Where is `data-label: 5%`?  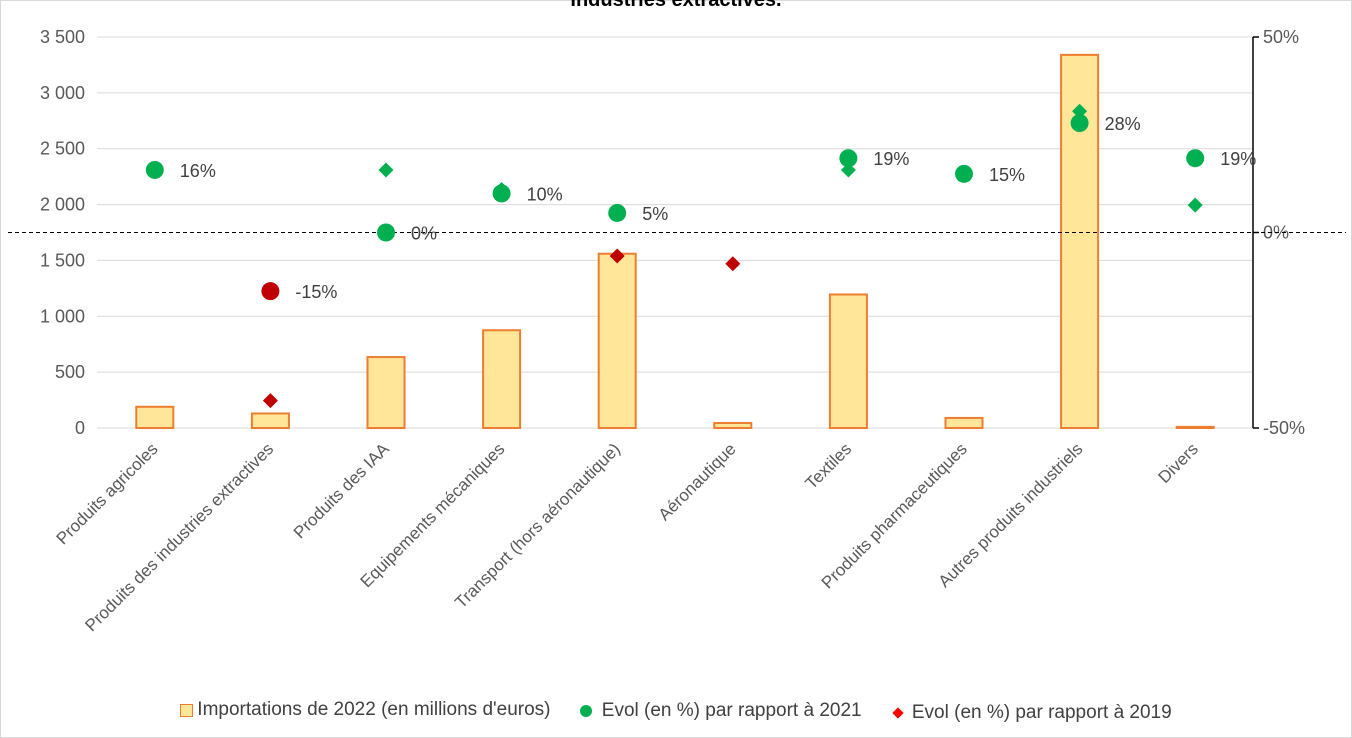
data-label: 5% is located at coordinates (655, 214).